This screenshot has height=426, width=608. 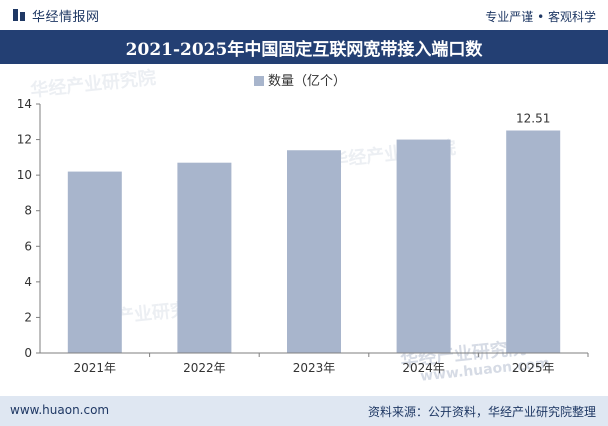 What do you see at coordinates (423, 368) in the screenshot?
I see `x-tick-label: 2024年` at bounding box center [423, 368].